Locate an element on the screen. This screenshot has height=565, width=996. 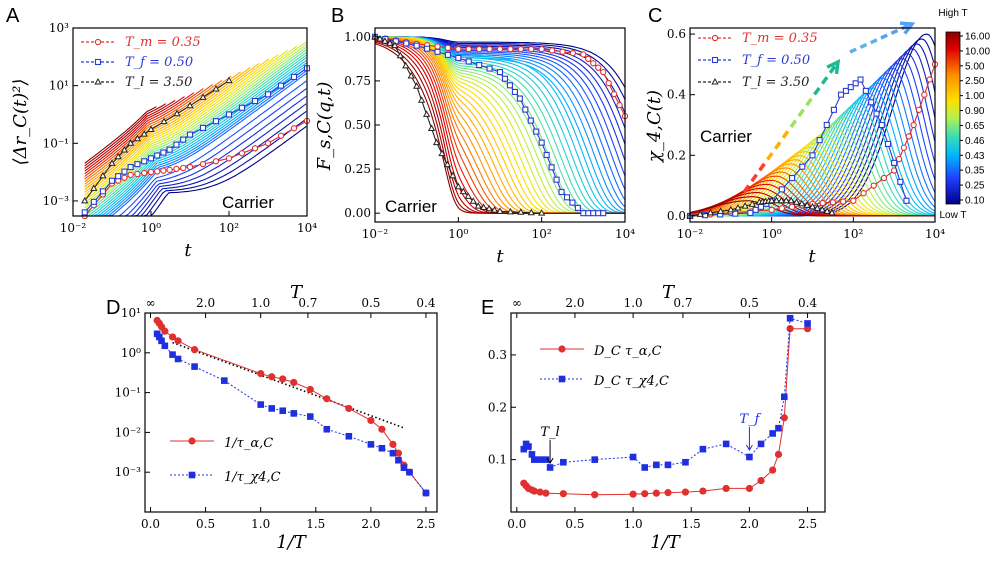
x-tick-label: 10⁻² is located at coordinates (73, 228).